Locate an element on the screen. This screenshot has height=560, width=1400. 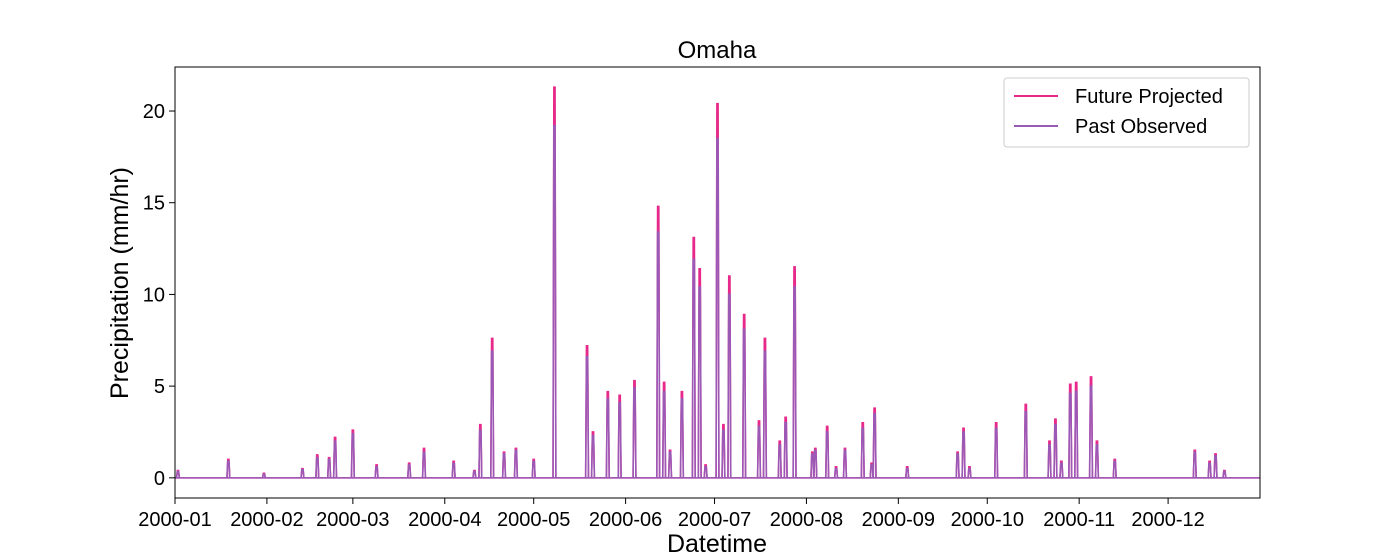
x-axis-title: Datetime is located at coordinates (717, 544).